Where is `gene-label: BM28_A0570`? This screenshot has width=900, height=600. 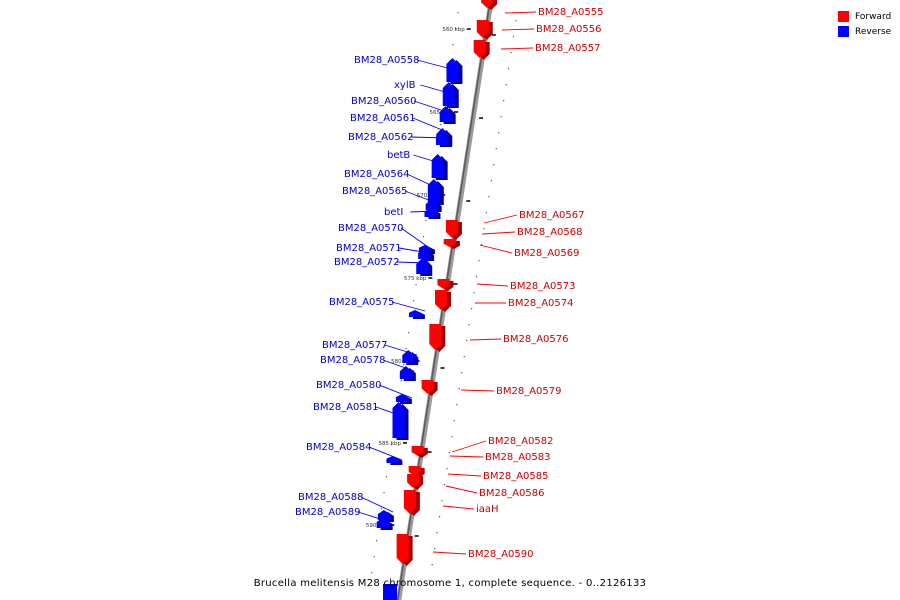
gene-label: BM28_A0570 is located at coordinates (371, 228).